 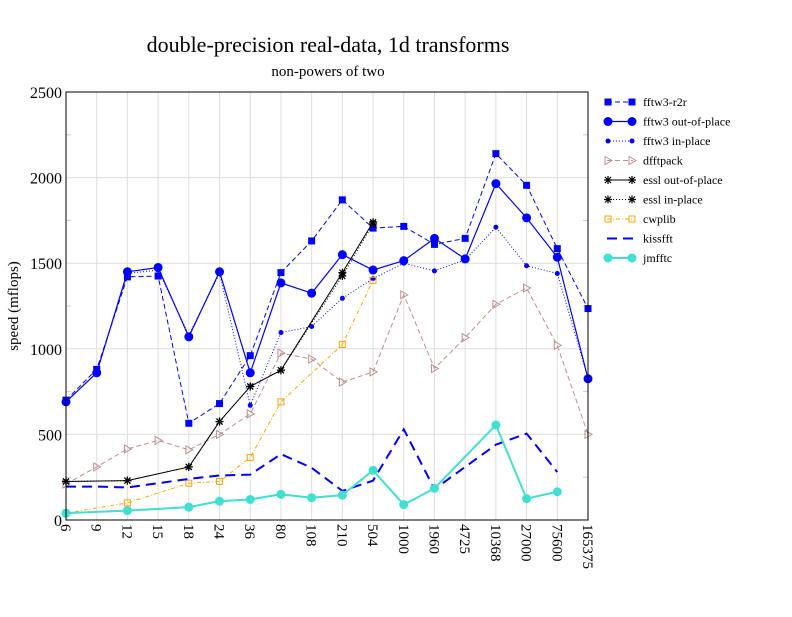 I want to click on legend-item: fftw3 out-of-place, so click(x=666, y=122).